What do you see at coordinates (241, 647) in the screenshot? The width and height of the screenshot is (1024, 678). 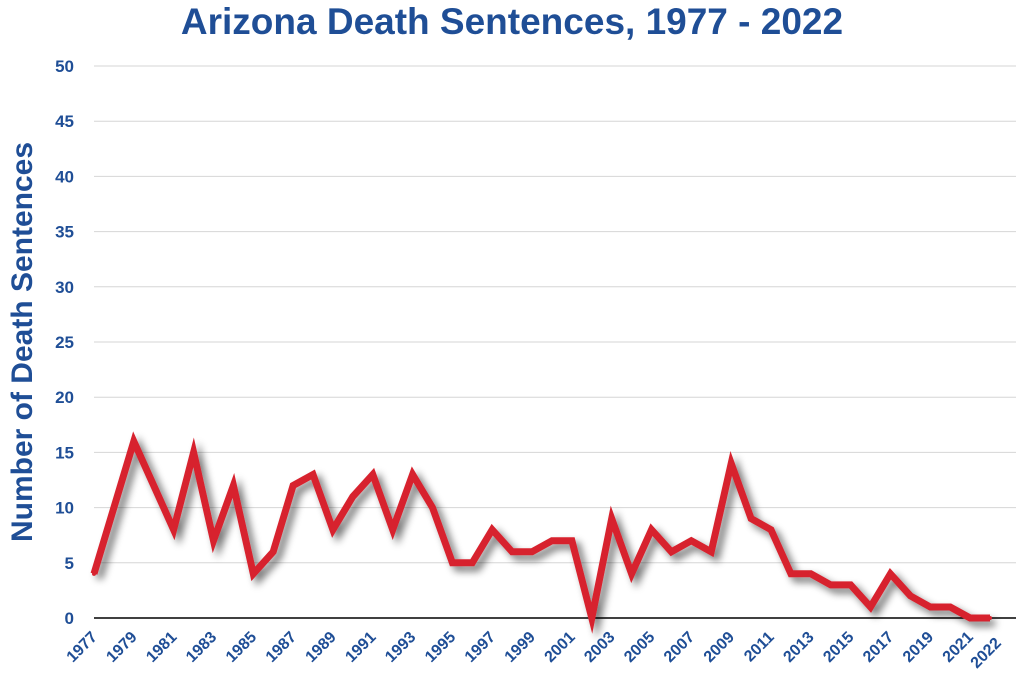 I see `x-tick-label: 1985` at bounding box center [241, 647].